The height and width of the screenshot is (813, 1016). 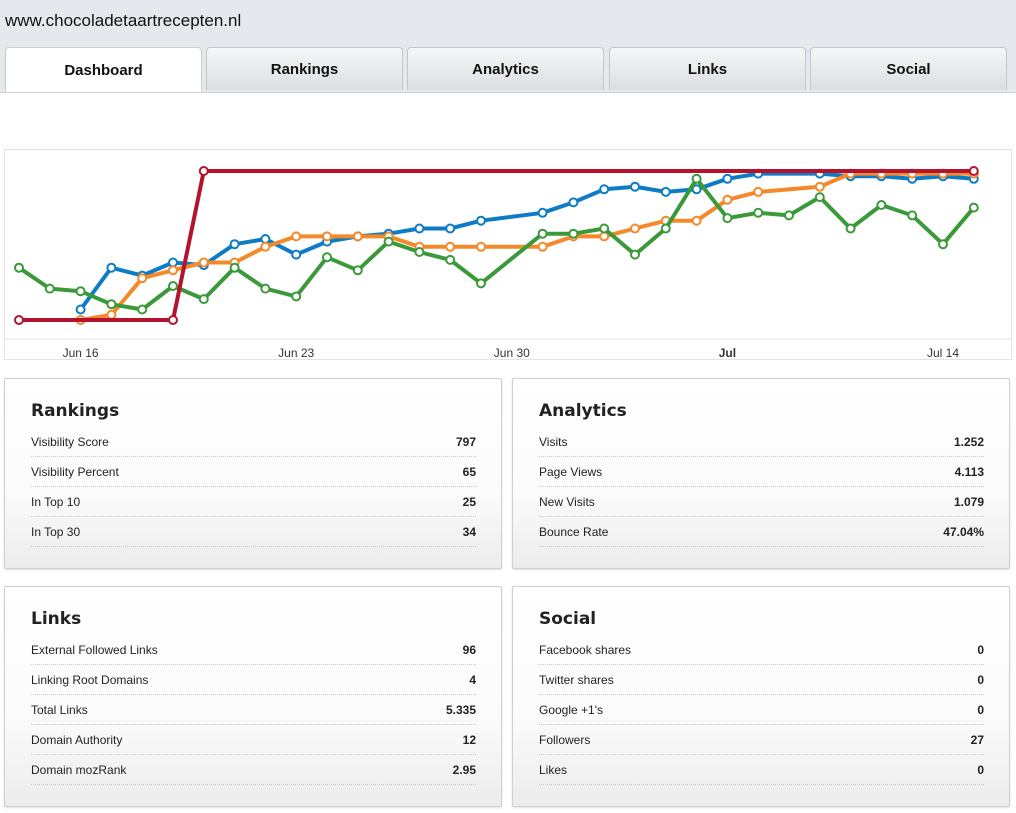 What do you see at coordinates (75, 411) in the screenshot?
I see `panel-title: Rankings` at bounding box center [75, 411].